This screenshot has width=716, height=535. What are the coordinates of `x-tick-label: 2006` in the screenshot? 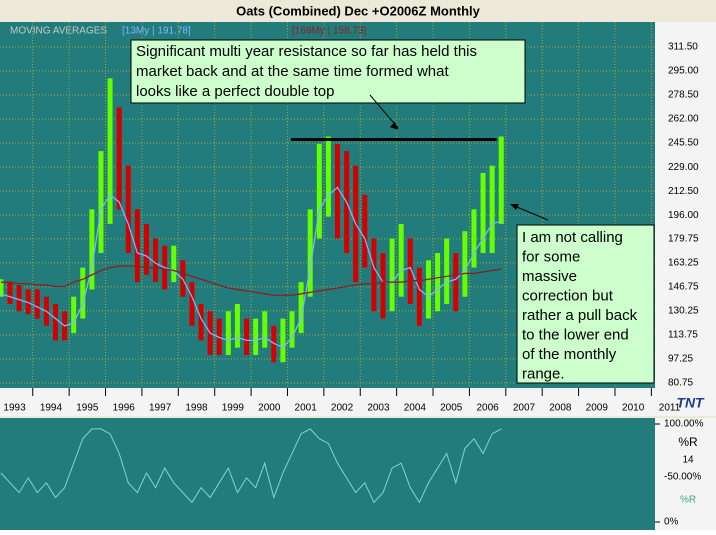 It's located at (487, 408).